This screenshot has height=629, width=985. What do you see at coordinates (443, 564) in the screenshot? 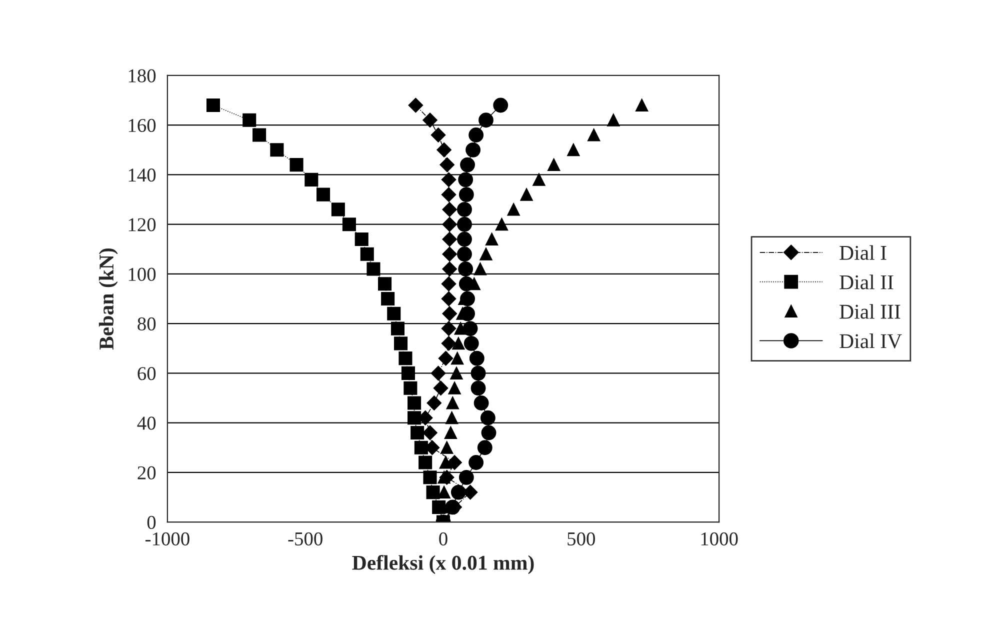
I see `x-axis-title: Defleksi (x 0.01 mm)` at bounding box center [443, 564].